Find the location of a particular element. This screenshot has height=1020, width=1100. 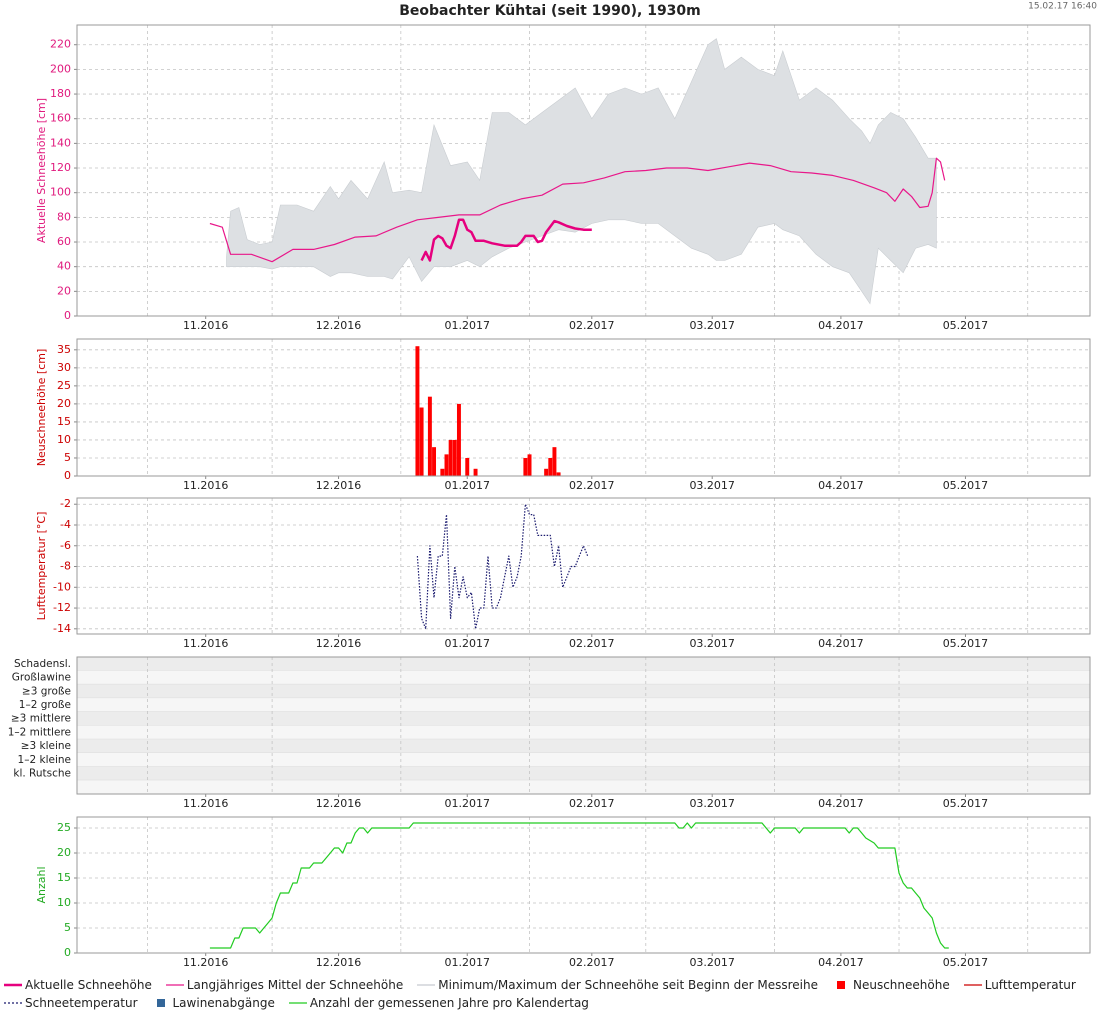

legend-item: Aktuelle Schneehöhe is located at coordinates (78, 985).